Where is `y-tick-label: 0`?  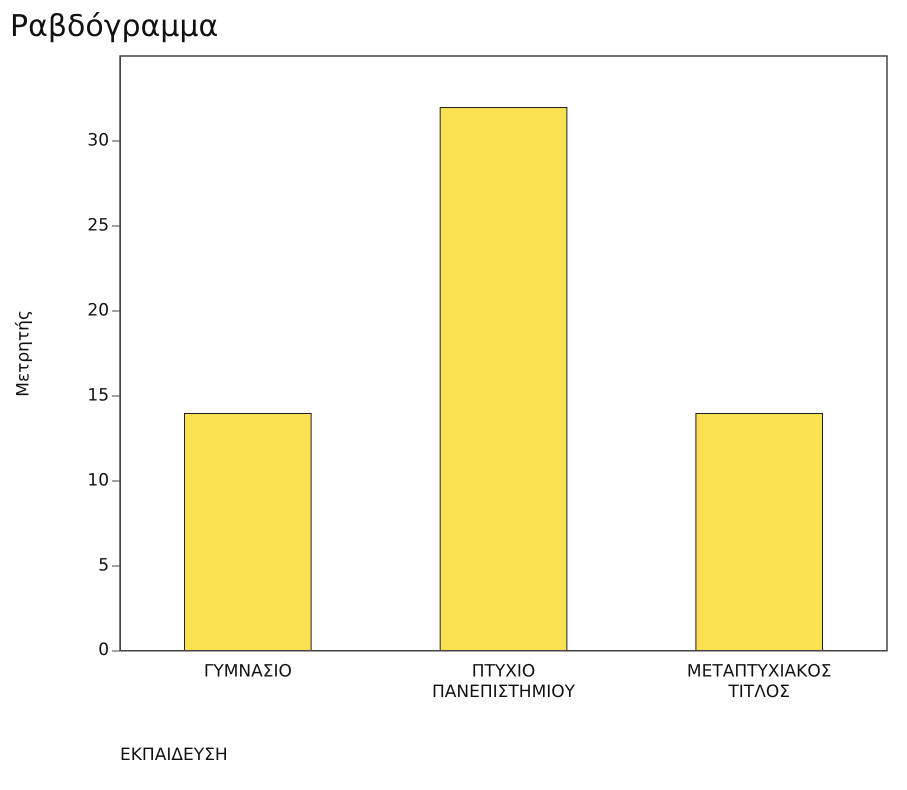
y-tick-label: 0 is located at coordinates (104, 650).